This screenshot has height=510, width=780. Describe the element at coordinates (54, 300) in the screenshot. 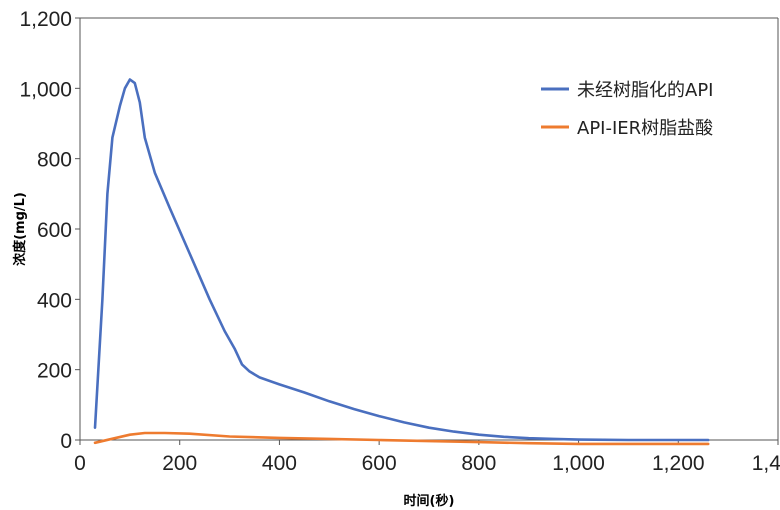

I see `y-tick-label: 400` at that location.